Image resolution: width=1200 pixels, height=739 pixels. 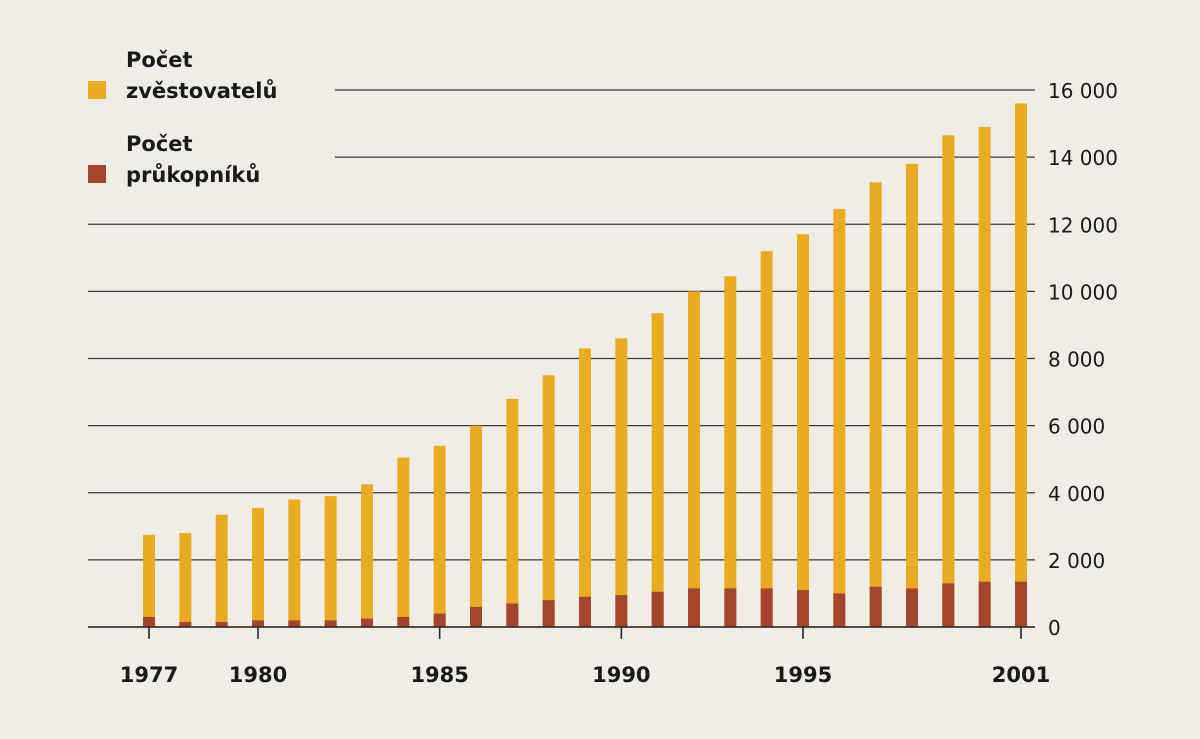 What do you see at coordinates (1083, 225) in the screenshot?
I see `y-tick-label: 12 000` at bounding box center [1083, 225].